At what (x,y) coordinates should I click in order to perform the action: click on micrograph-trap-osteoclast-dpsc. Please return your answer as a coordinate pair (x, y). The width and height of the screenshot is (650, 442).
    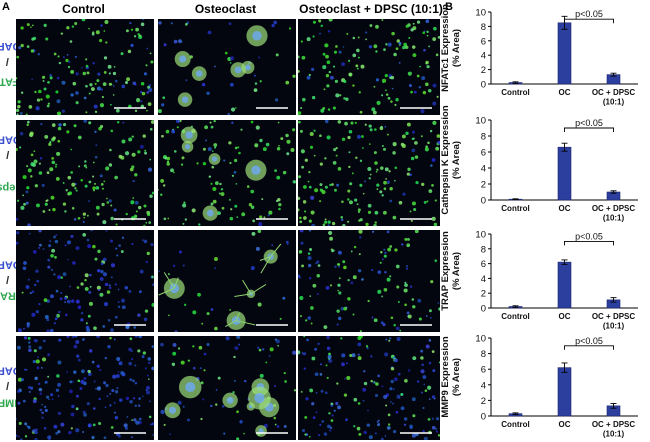
    Looking at the image, I should click on (369, 281).